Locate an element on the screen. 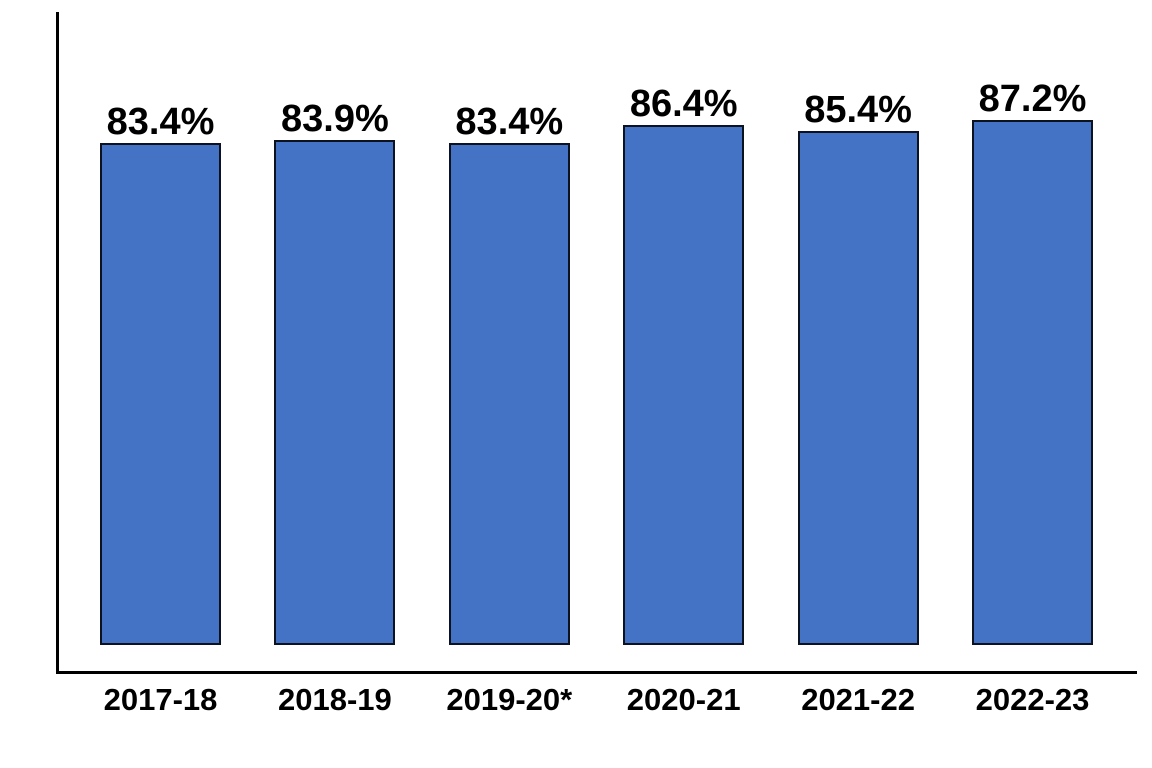 This screenshot has width=1152, height=768. bar-value-label: 87.2% is located at coordinates (1032, 99).